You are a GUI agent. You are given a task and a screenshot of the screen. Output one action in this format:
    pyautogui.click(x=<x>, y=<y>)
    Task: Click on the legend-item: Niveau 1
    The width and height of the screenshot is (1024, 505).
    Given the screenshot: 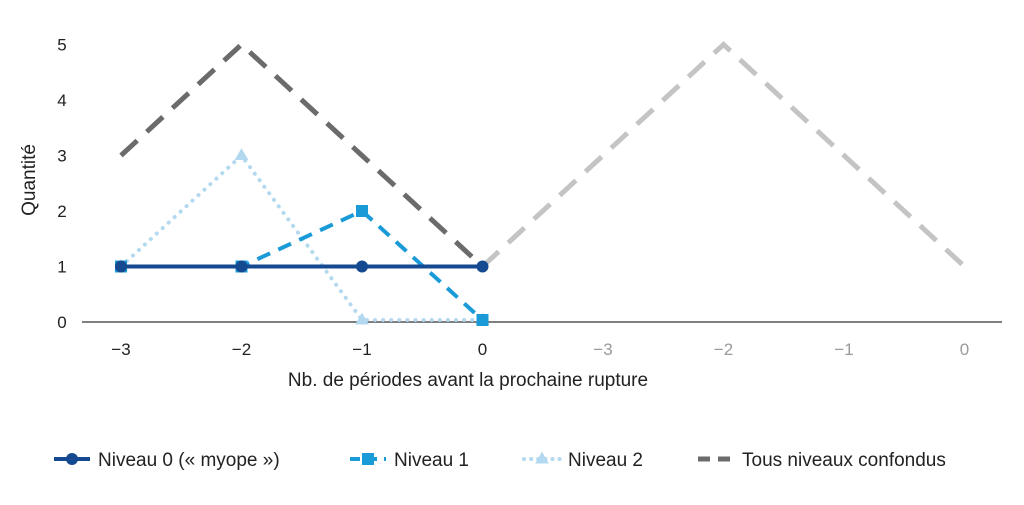 What is the action you would take?
    pyautogui.click(x=409, y=460)
    